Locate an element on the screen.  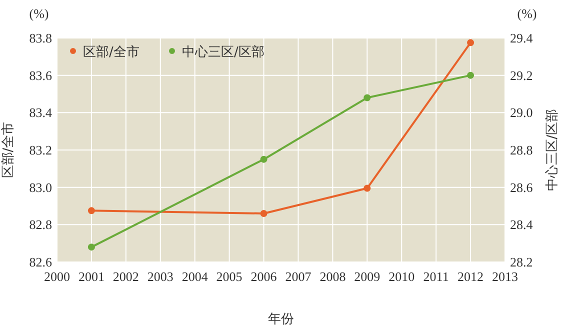
y-tick-label: 83.8 is located at coordinates (40, 38).